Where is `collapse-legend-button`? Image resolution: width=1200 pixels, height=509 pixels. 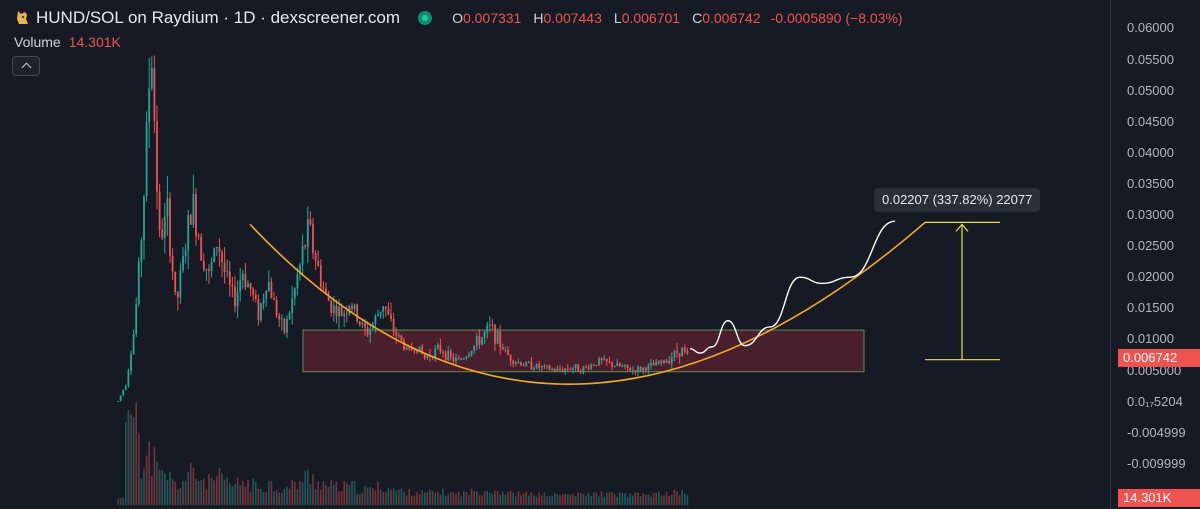 collapse-legend-button is located at coordinates (26, 66).